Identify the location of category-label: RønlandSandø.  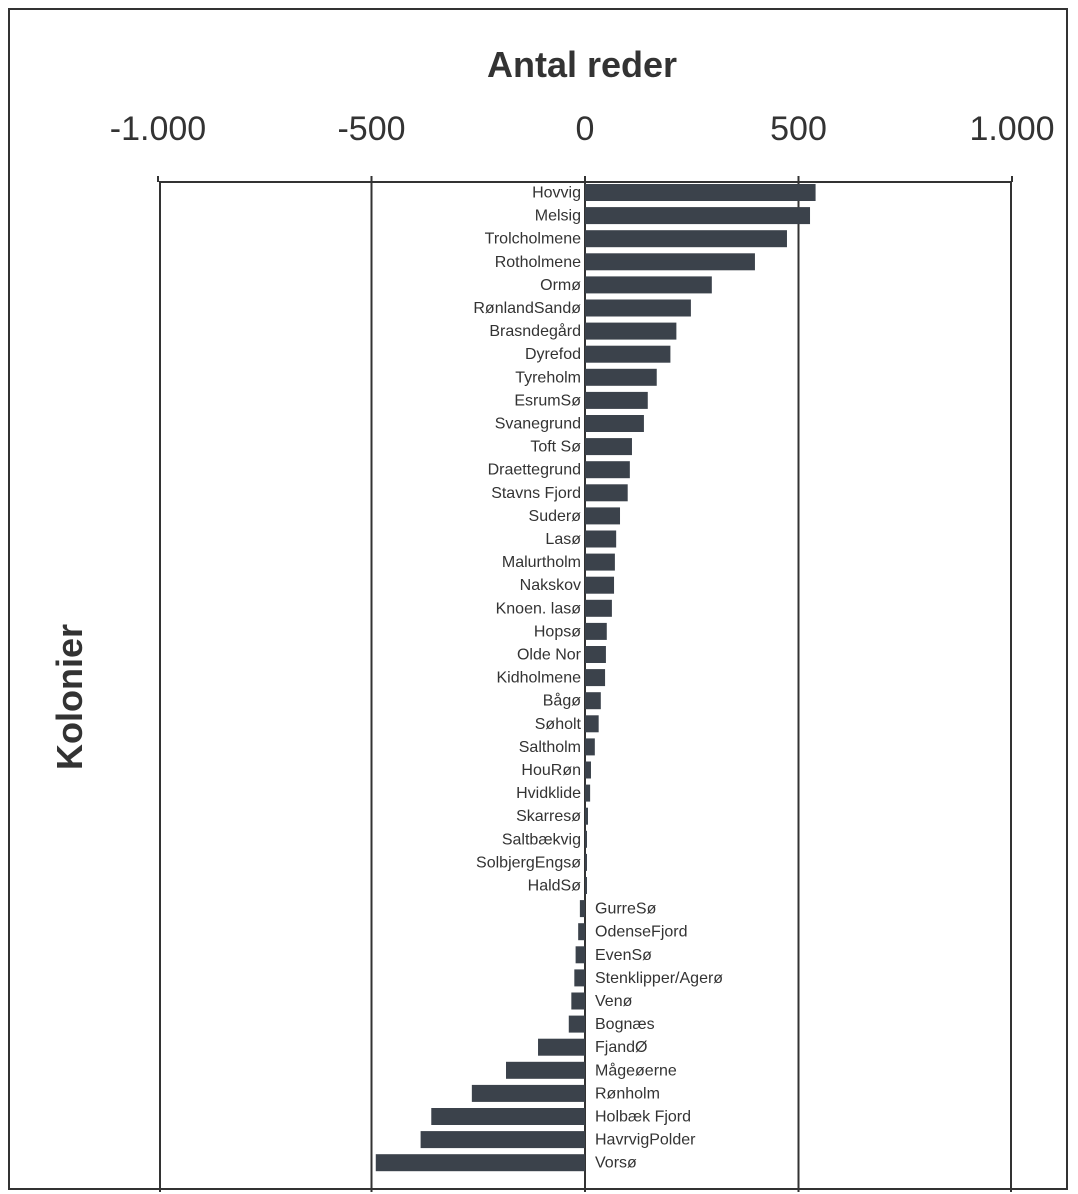
(527, 308).